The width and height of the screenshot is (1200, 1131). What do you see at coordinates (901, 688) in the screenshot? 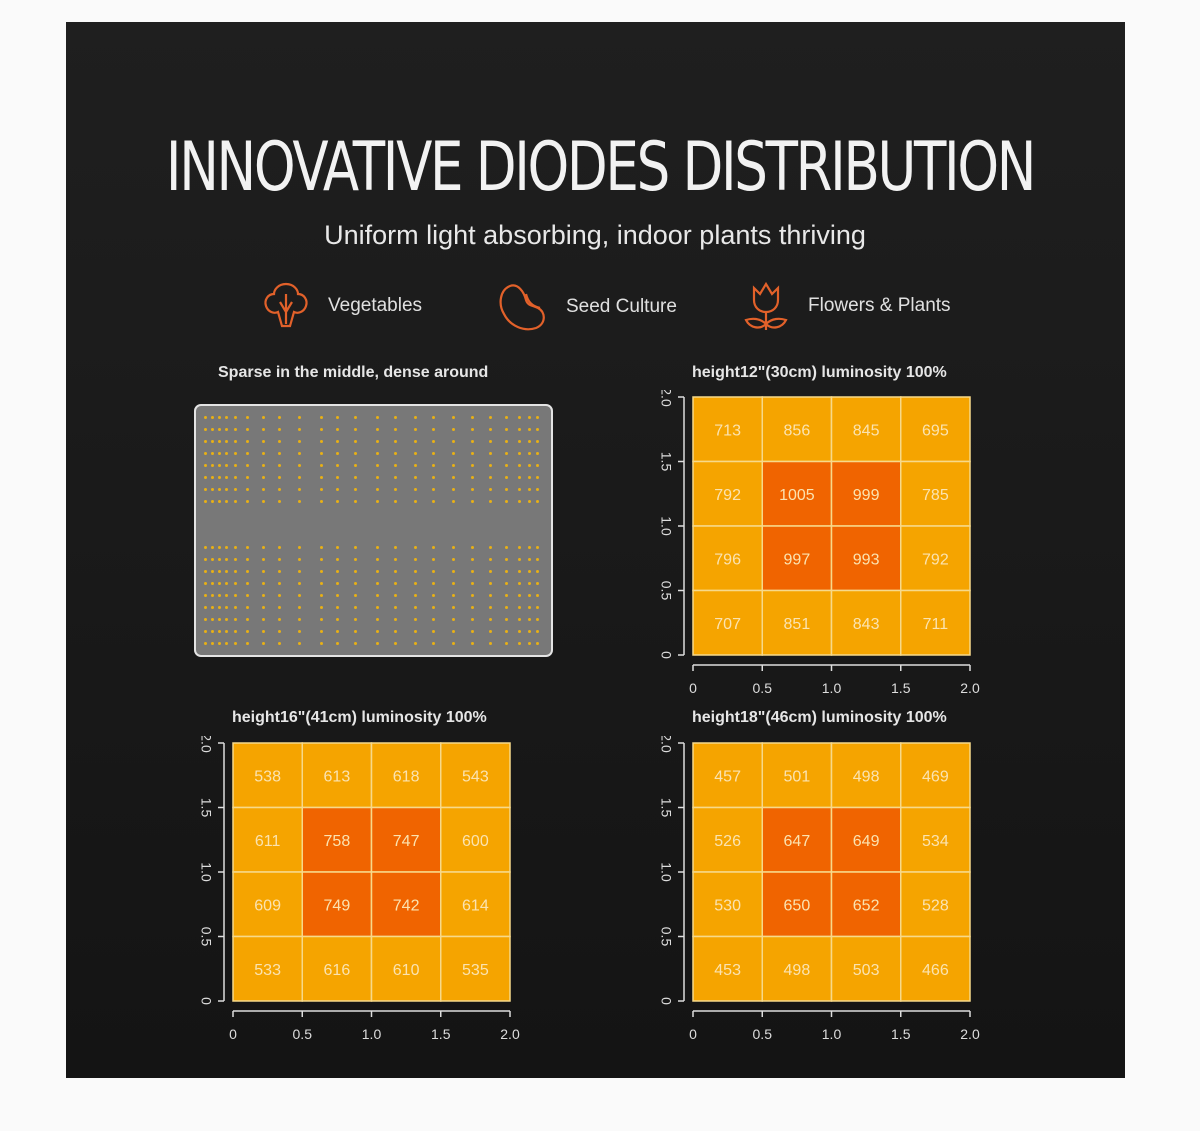
I see `x-tick-label: 1.5` at bounding box center [901, 688].